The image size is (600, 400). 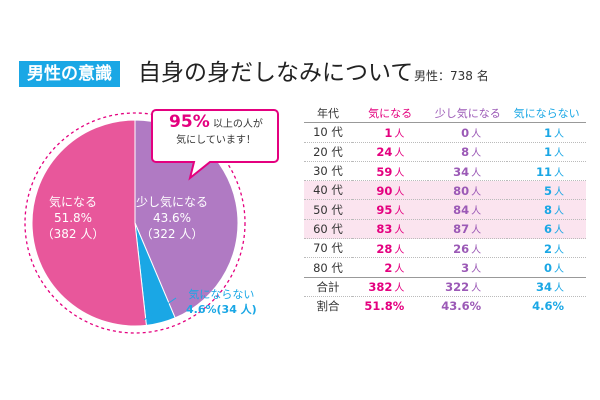 What do you see at coordinates (236, 309) in the screenshot?
I see `pie-label-not-count: (34 人)` at bounding box center [236, 309].